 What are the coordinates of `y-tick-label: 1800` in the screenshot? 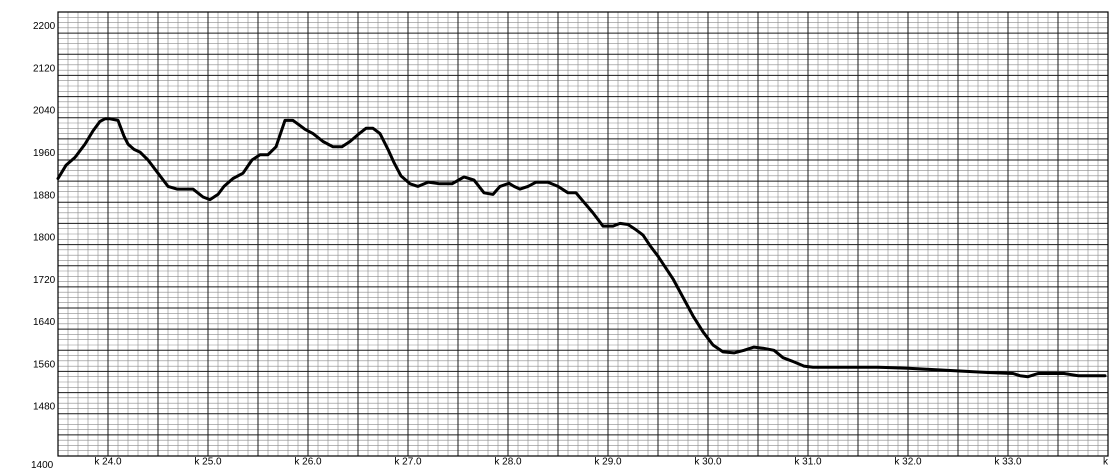 It's located at (44, 238).